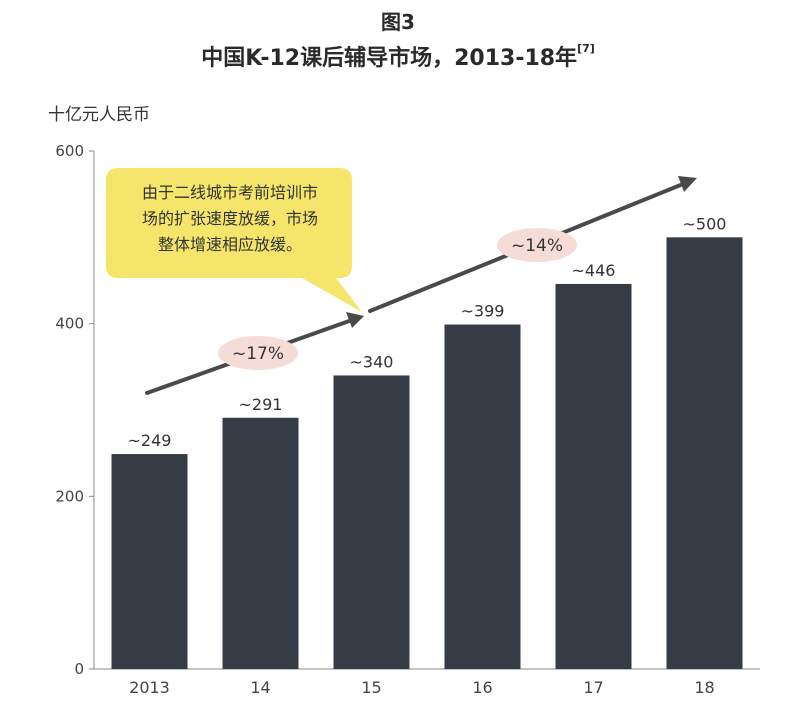 This screenshot has height=707, width=796. Describe the element at coordinates (150, 440) in the screenshot. I see `bar-value-label: ~249` at that location.